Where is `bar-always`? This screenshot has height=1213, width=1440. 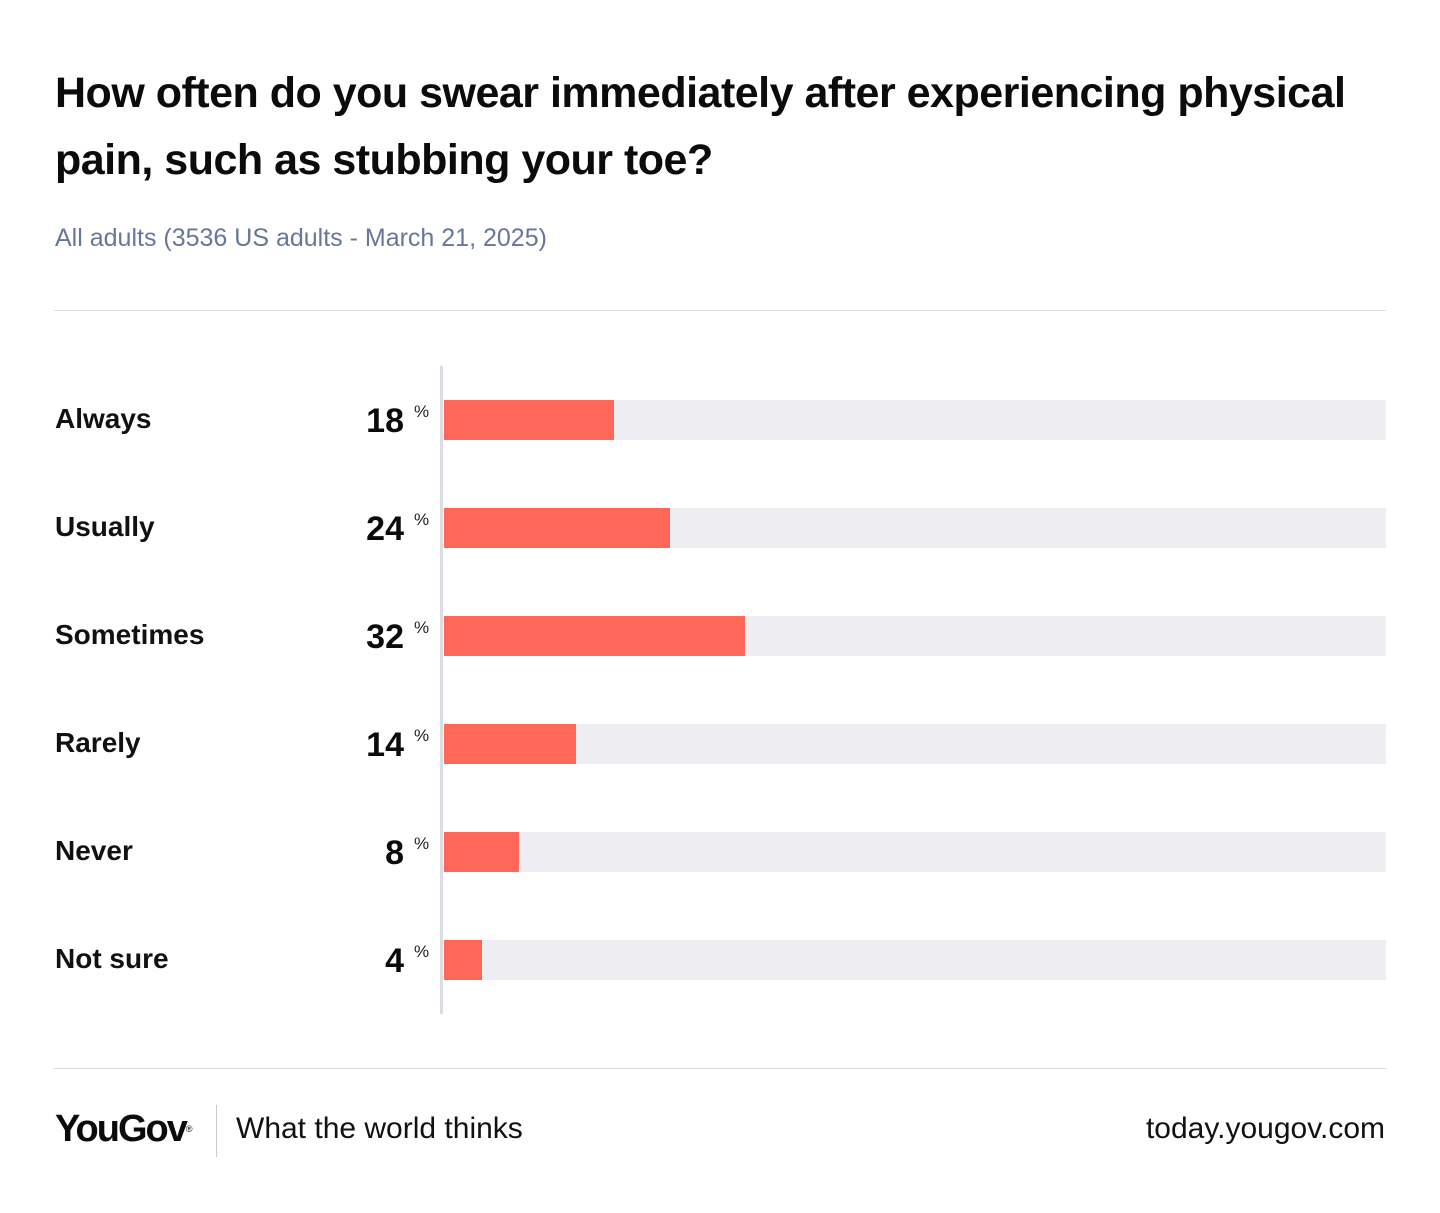
bar-always is located at coordinates (529, 420).